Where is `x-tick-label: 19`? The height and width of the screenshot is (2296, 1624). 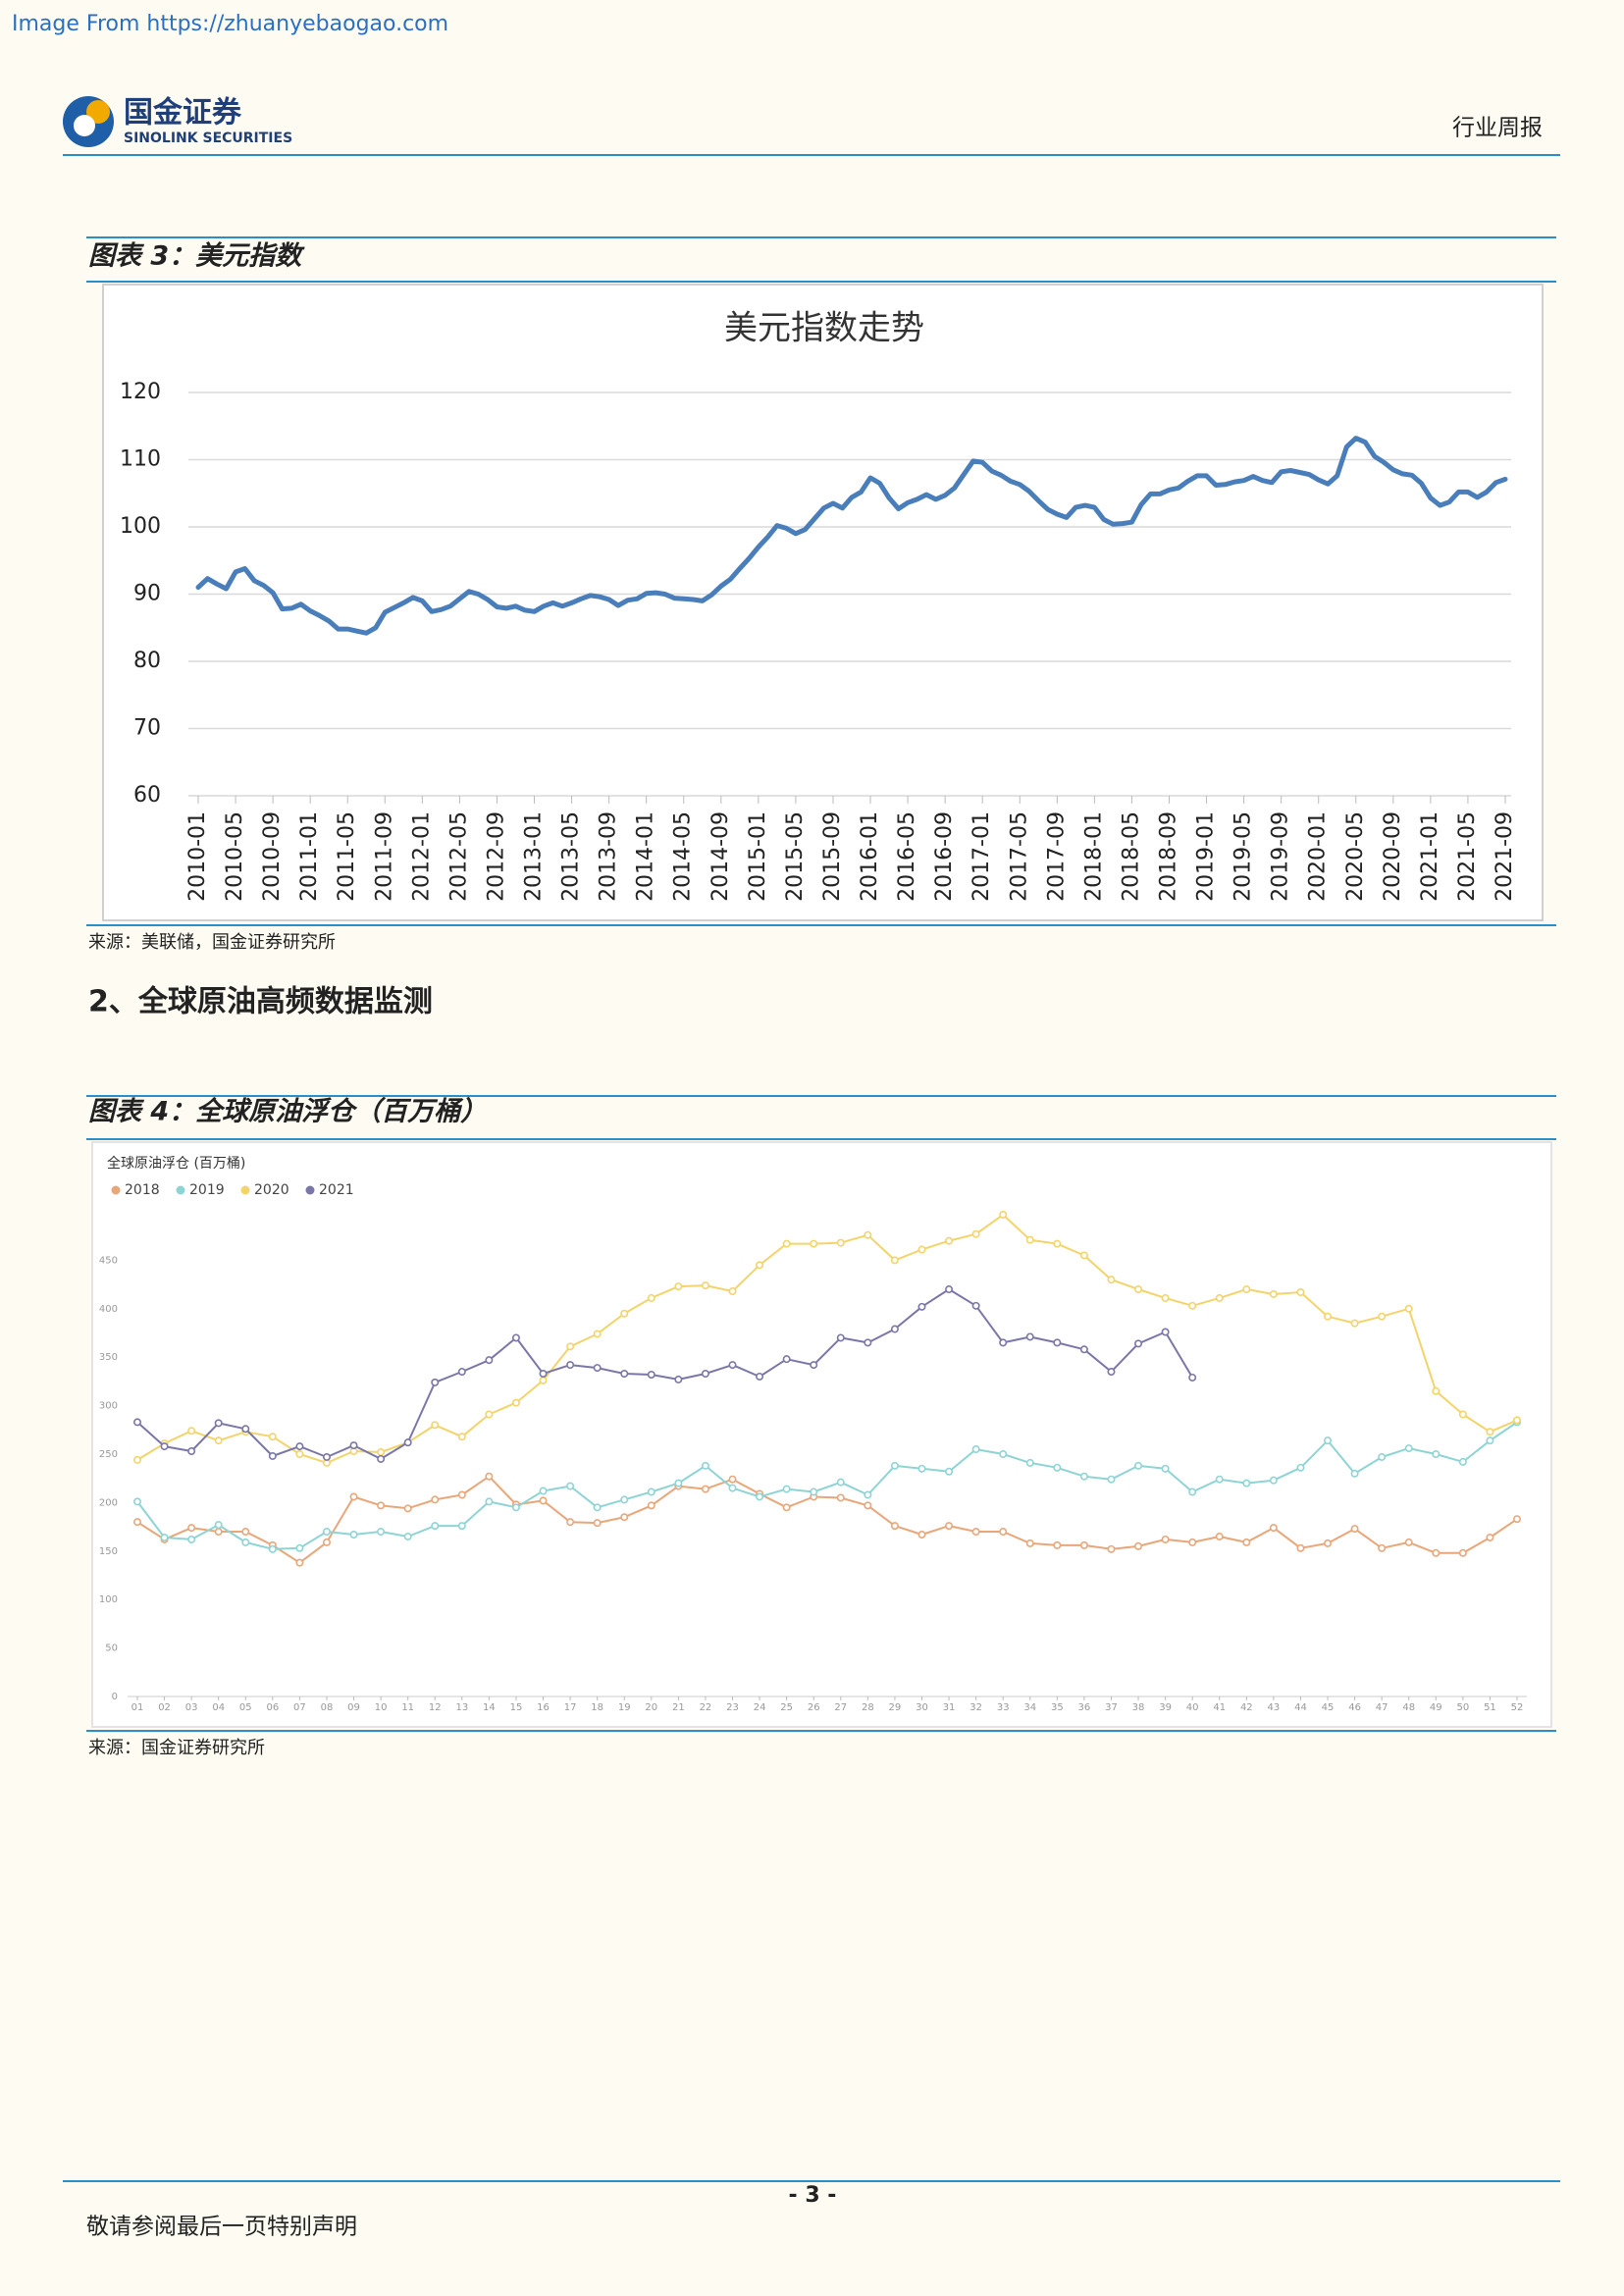
x-tick-label: 19 is located at coordinates (624, 1707).